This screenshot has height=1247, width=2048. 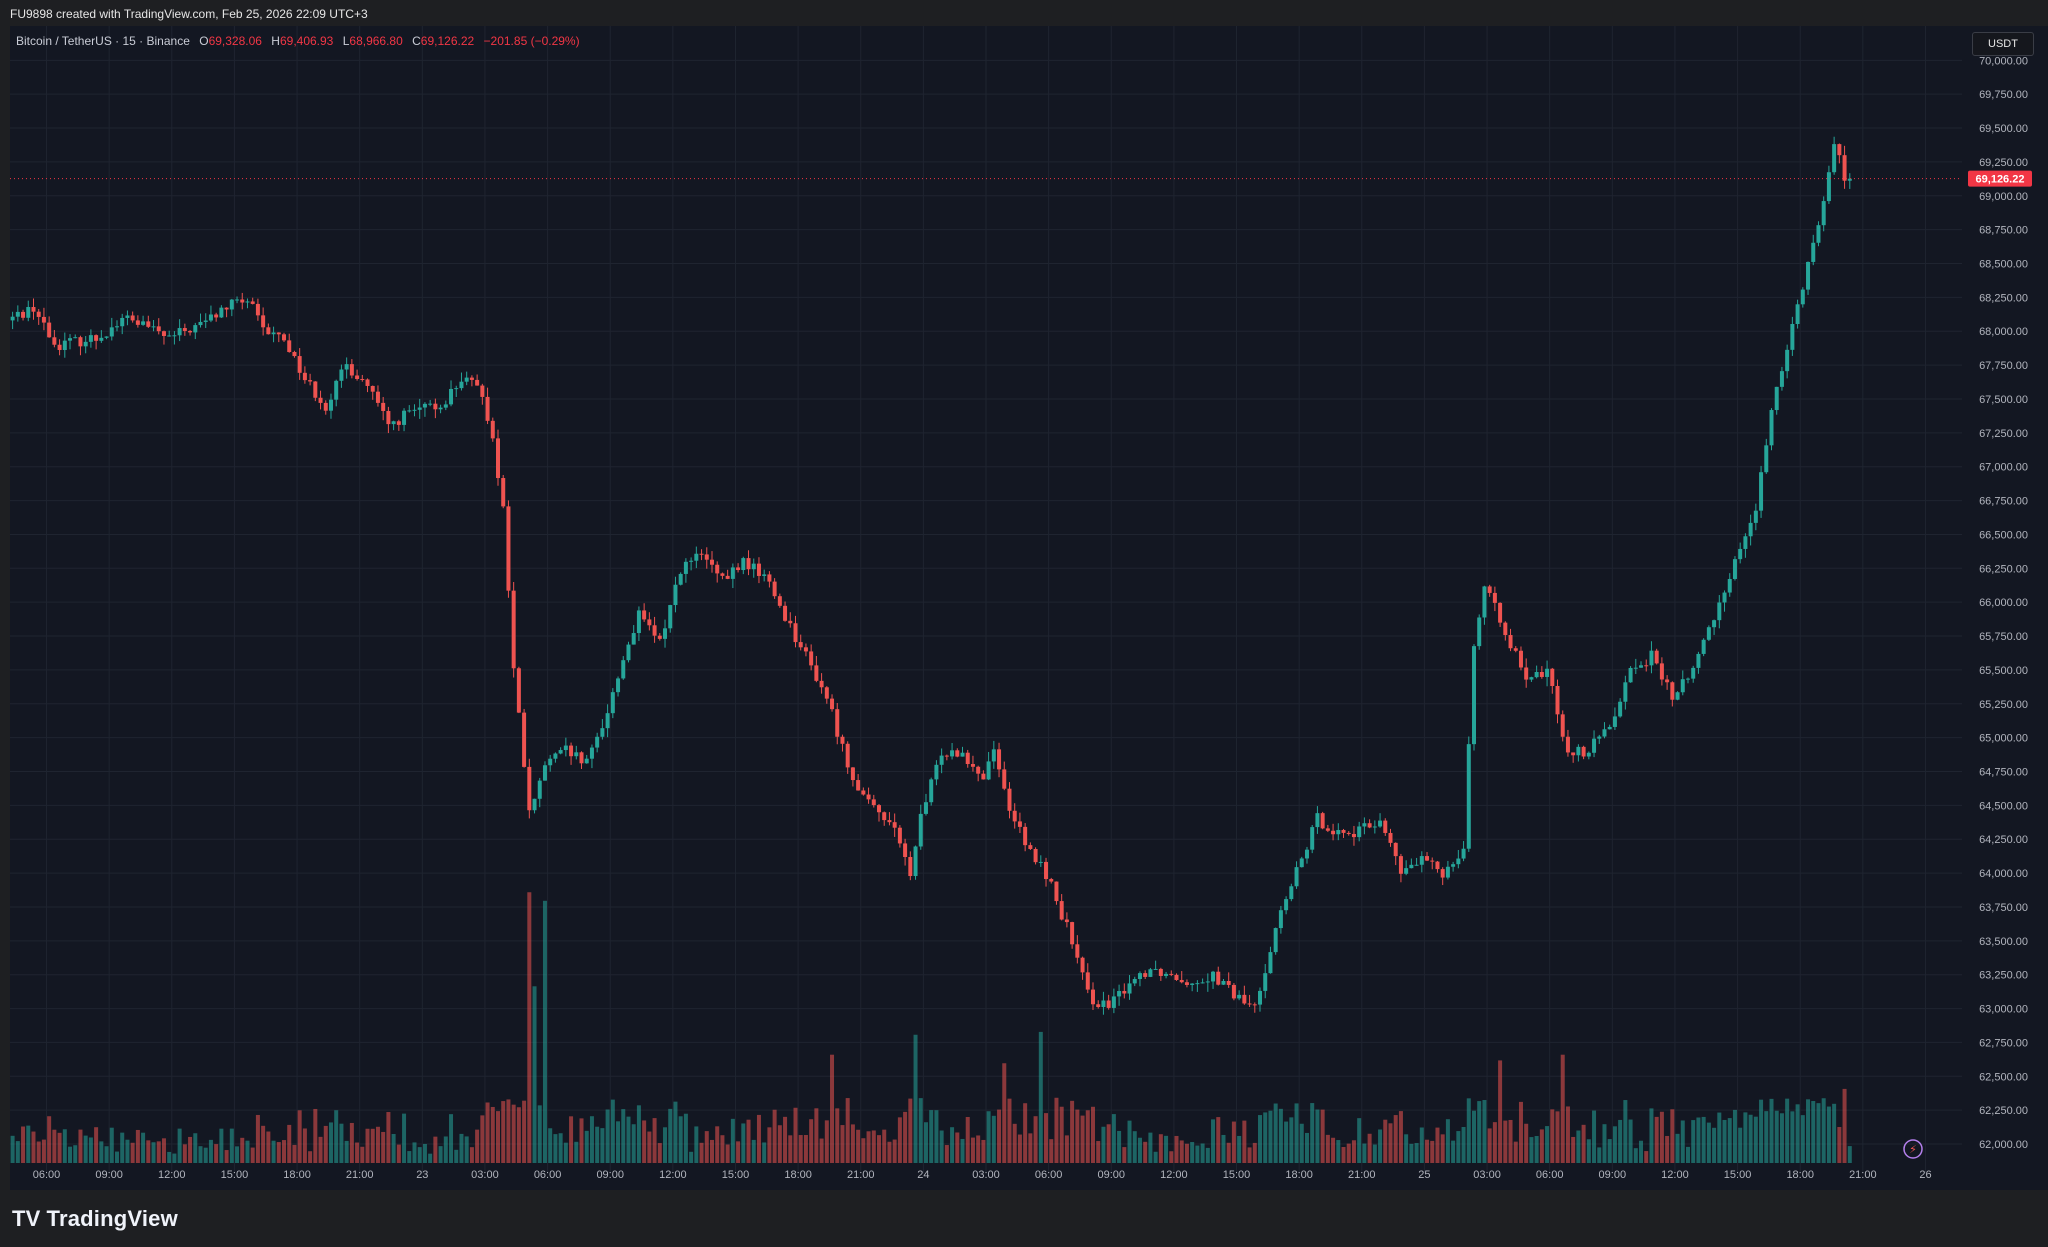 What do you see at coordinates (1913, 1149) in the screenshot?
I see `replay-icon` at bounding box center [1913, 1149].